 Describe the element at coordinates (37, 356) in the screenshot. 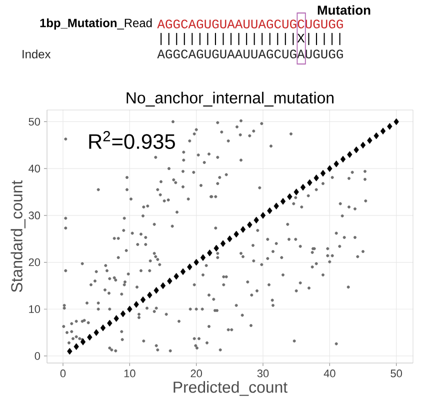

I see `y-tick-label: 0` at that location.